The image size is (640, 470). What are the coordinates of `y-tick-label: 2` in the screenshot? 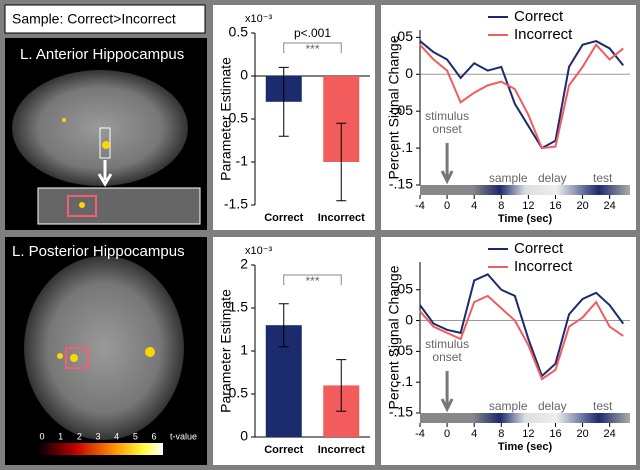 It's located at (244, 264).